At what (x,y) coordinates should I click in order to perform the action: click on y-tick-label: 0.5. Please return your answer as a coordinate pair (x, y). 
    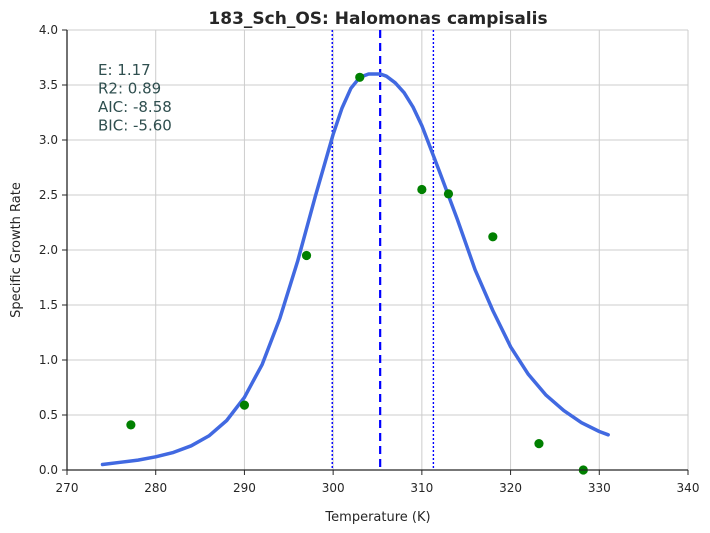
    Looking at the image, I should click on (48, 415).